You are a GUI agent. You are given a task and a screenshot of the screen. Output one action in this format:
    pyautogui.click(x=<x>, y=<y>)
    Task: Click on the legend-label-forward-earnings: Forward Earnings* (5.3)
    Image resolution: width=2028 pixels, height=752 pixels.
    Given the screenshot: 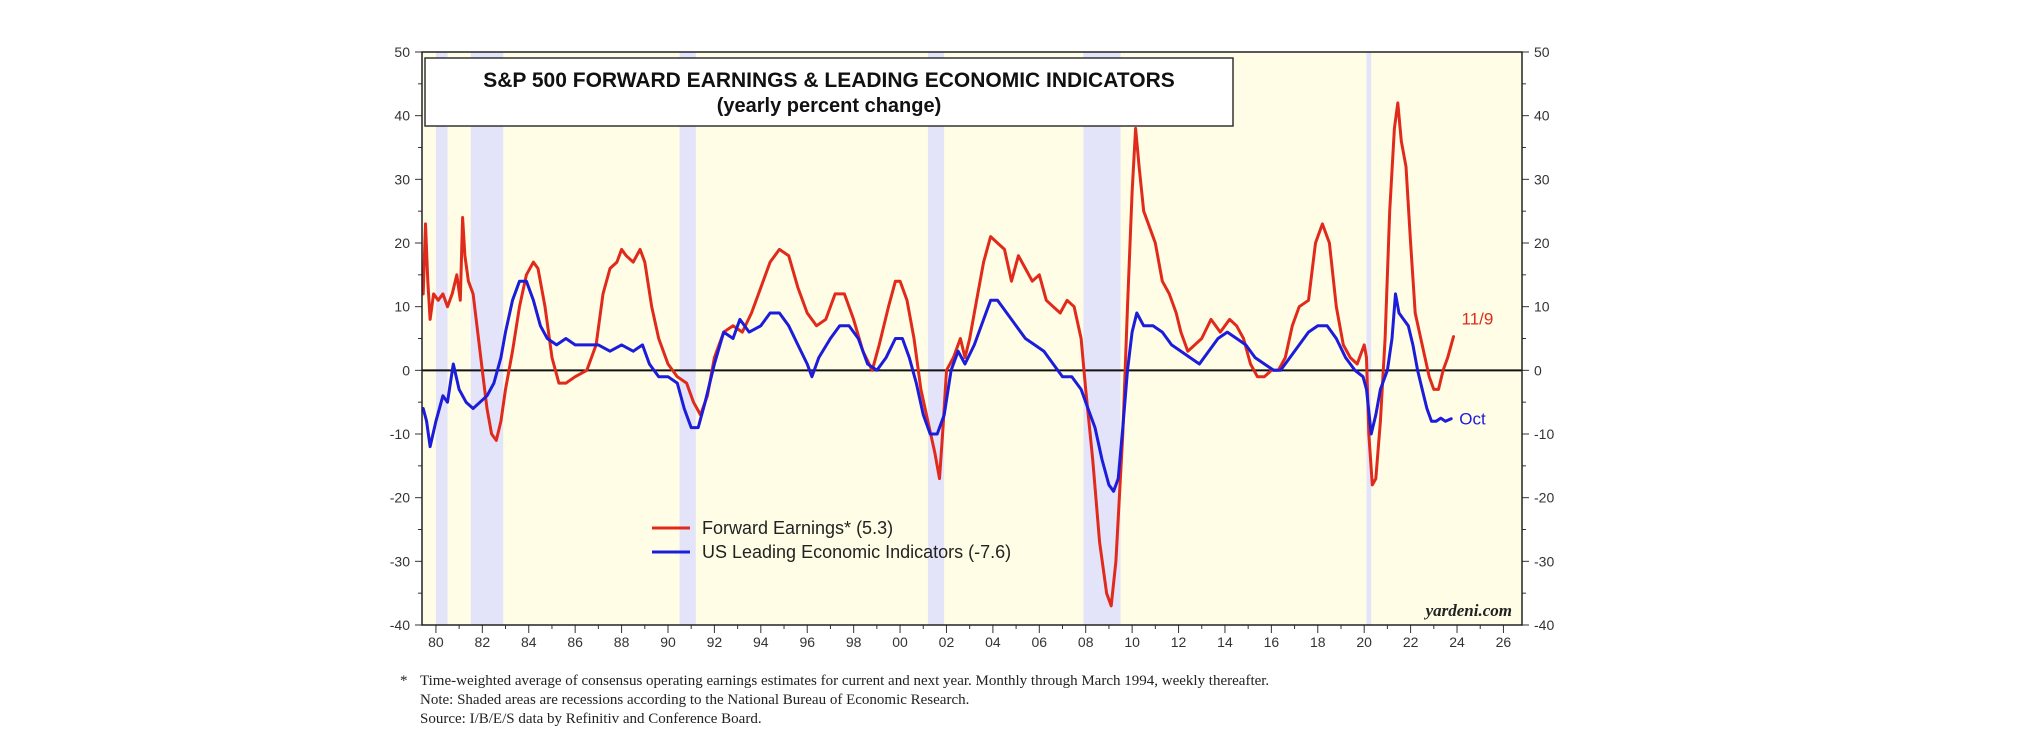 What is the action you would take?
    pyautogui.click(x=797, y=528)
    